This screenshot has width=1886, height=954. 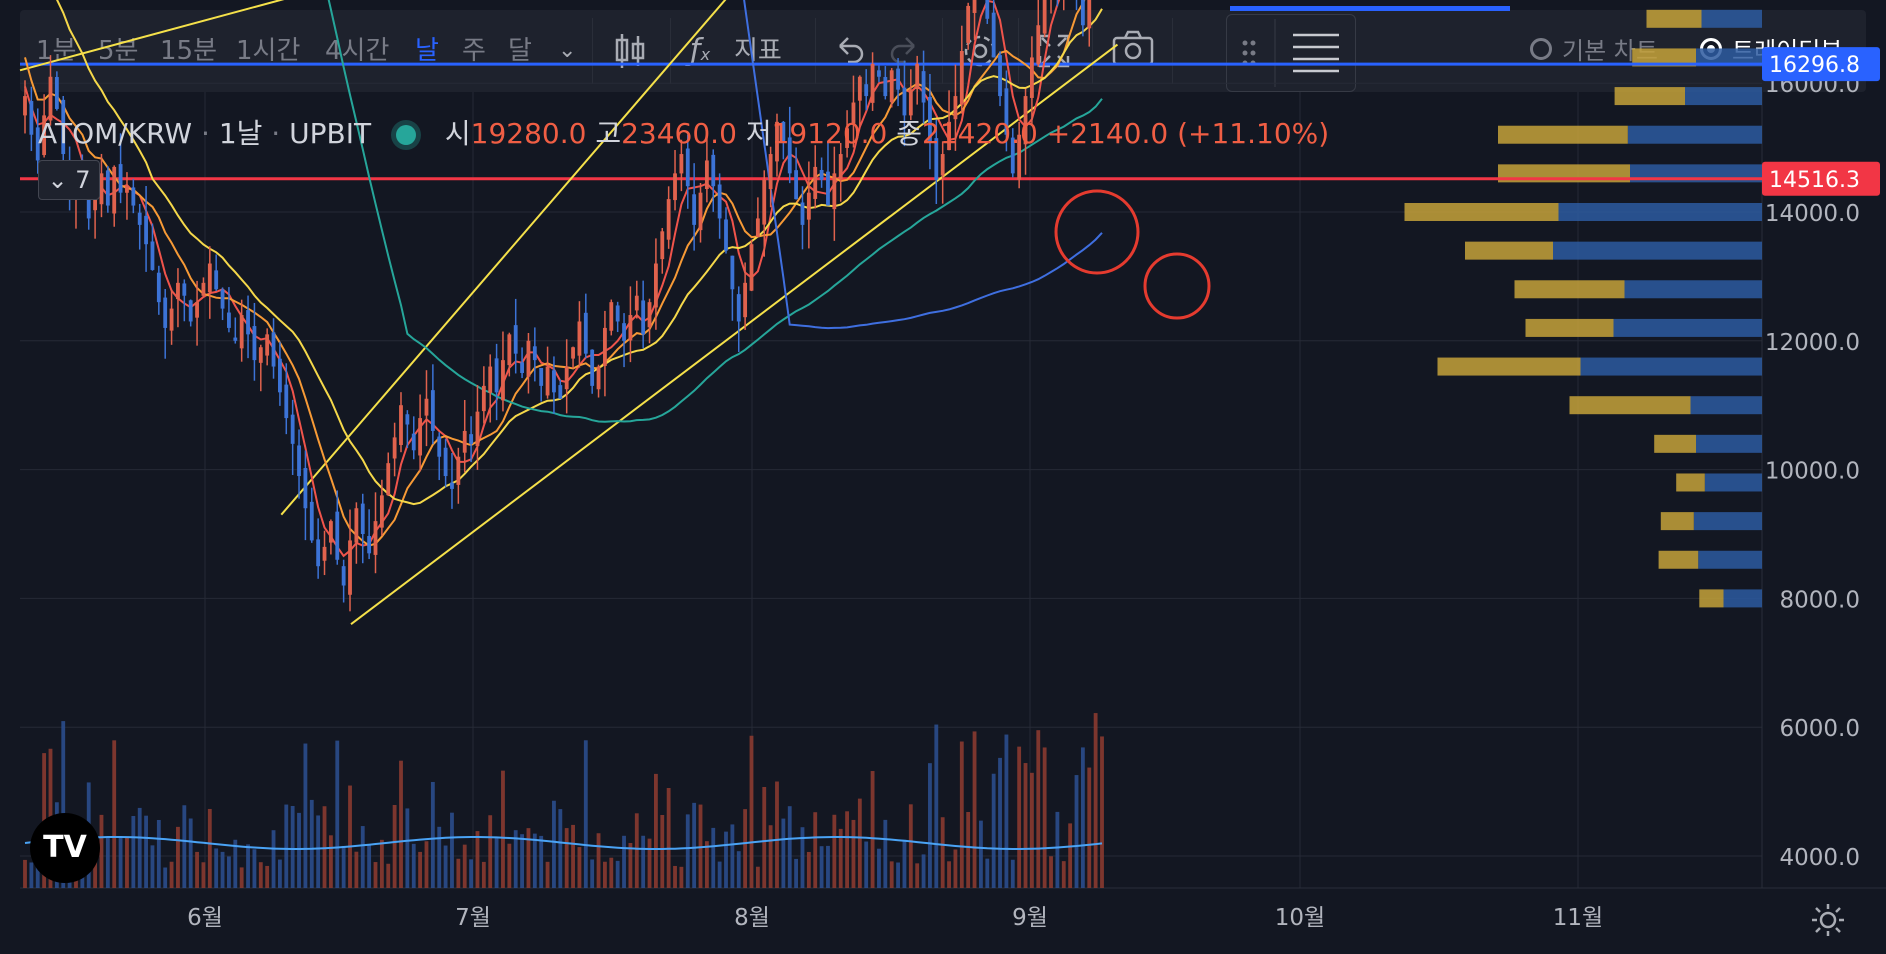 What do you see at coordinates (905, 51) in the screenshot?
I see `redo-icon` at bounding box center [905, 51].